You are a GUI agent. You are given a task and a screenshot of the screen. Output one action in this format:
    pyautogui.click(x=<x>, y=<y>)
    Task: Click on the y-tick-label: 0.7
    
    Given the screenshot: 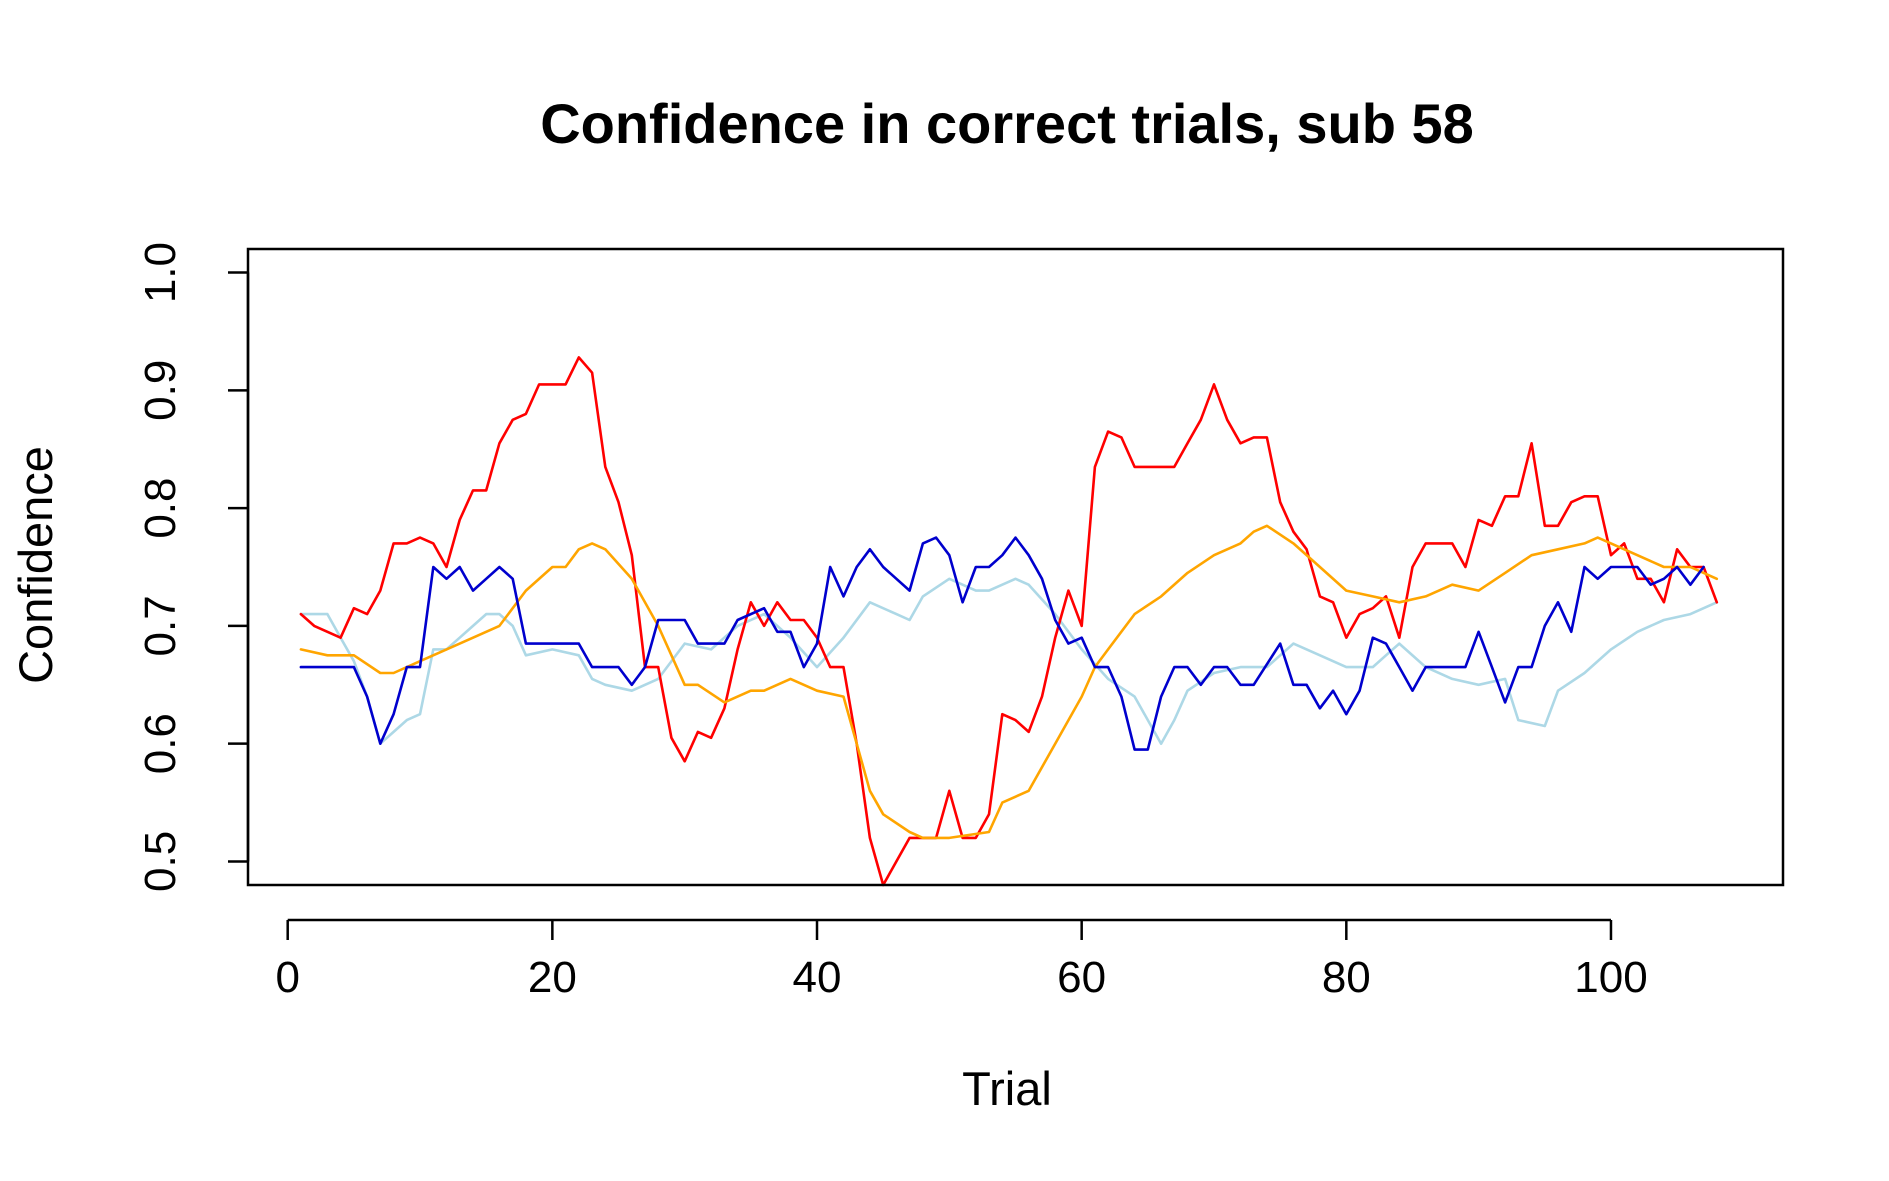 What is the action you would take?
    pyautogui.click(x=160, y=625)
    